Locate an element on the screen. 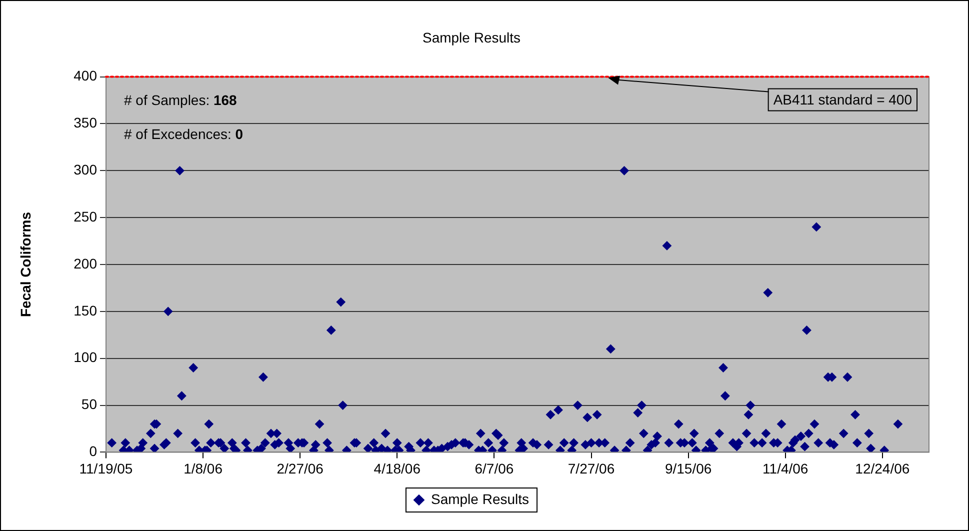 This screenshot has height=531, width=969. x-tick-label: 7/27/06 is located at coordinates (591, 468).